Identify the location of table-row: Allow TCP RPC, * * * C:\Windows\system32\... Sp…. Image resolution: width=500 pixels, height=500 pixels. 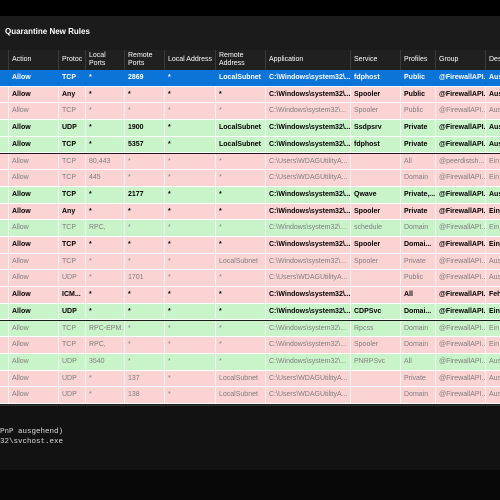
(250, 345).